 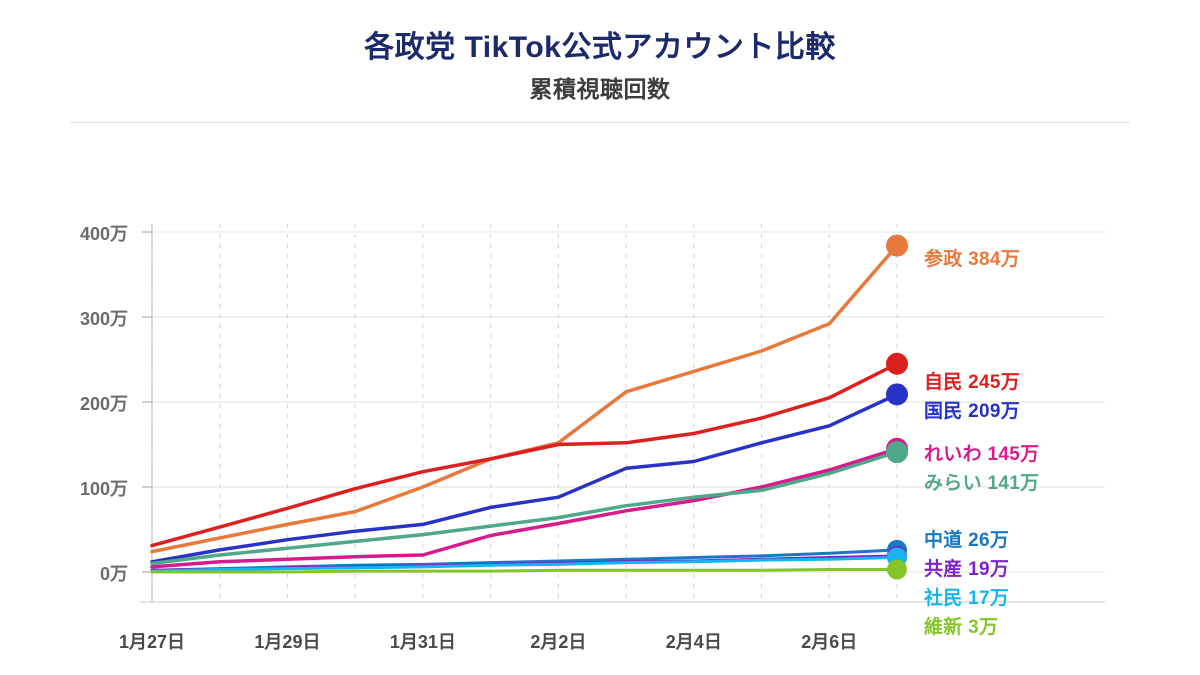 I want to click on series-end-label-れいわ: れいわ 145万, so click(x=982, y=454).